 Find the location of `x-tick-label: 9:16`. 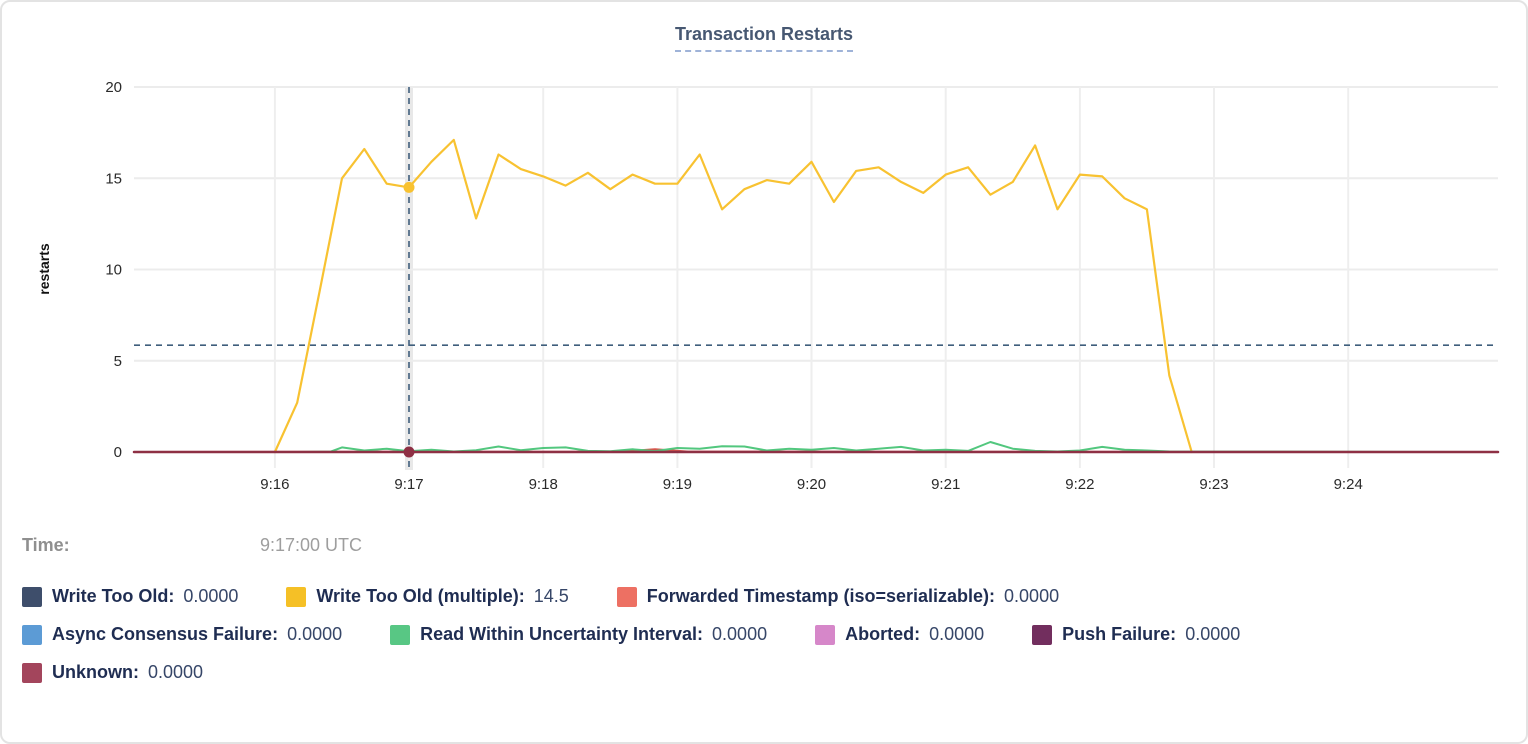

x-tick-label: 9:16 is located at coordinates (274, 484).